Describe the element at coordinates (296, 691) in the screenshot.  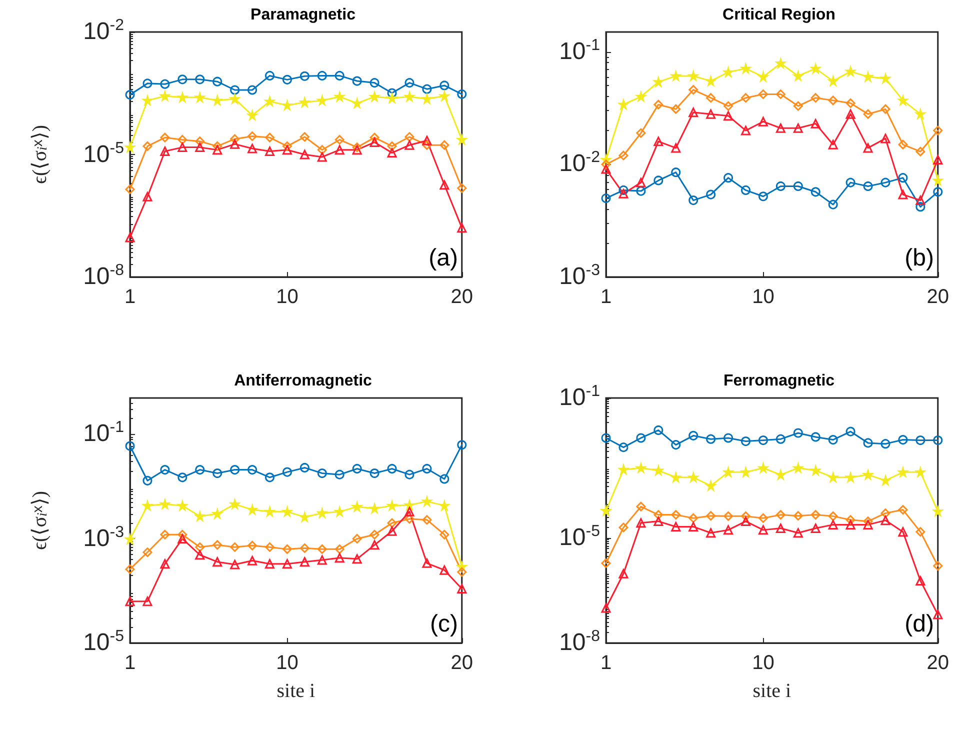
I see `x-axis-title: site i` at that location.